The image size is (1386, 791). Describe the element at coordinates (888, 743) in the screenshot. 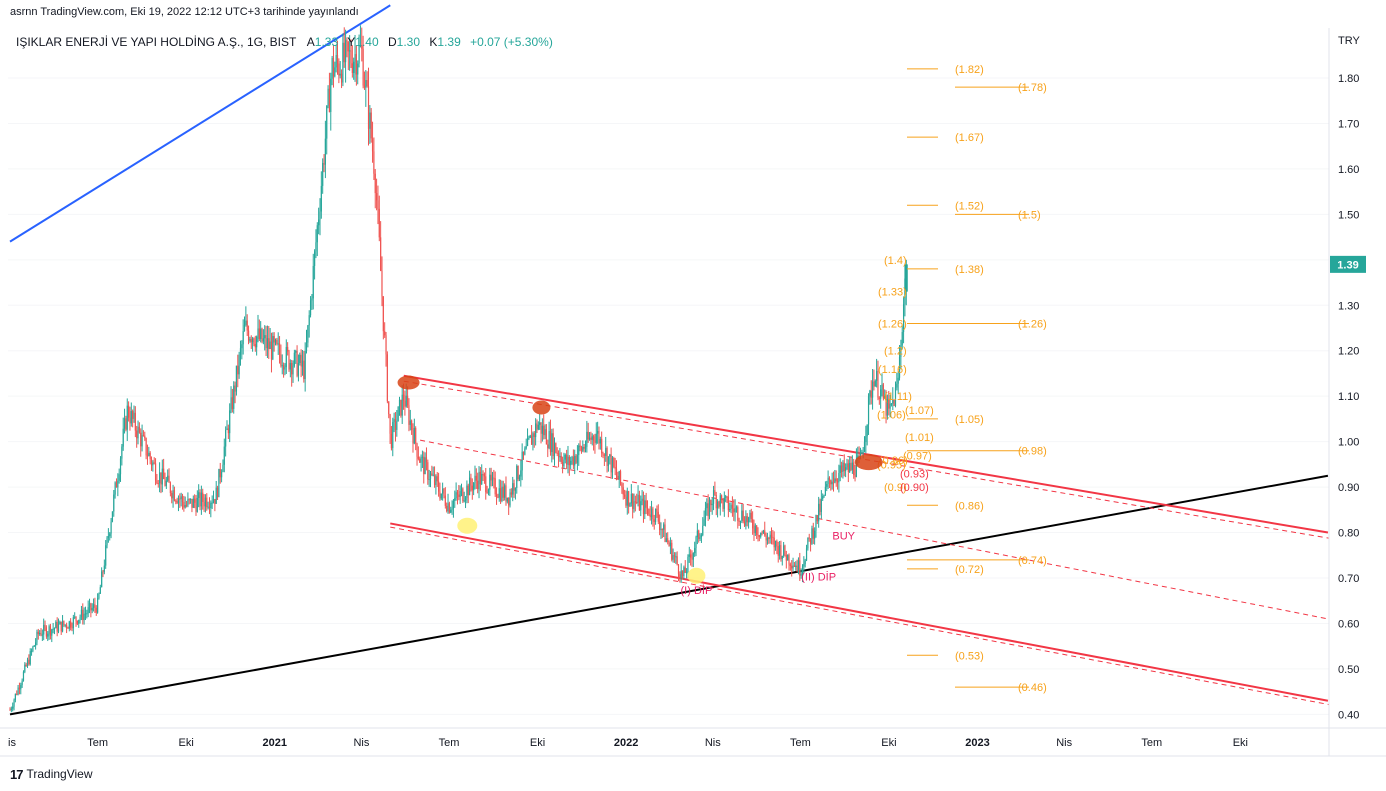

I see `x-tick-label: Eki` at that location.